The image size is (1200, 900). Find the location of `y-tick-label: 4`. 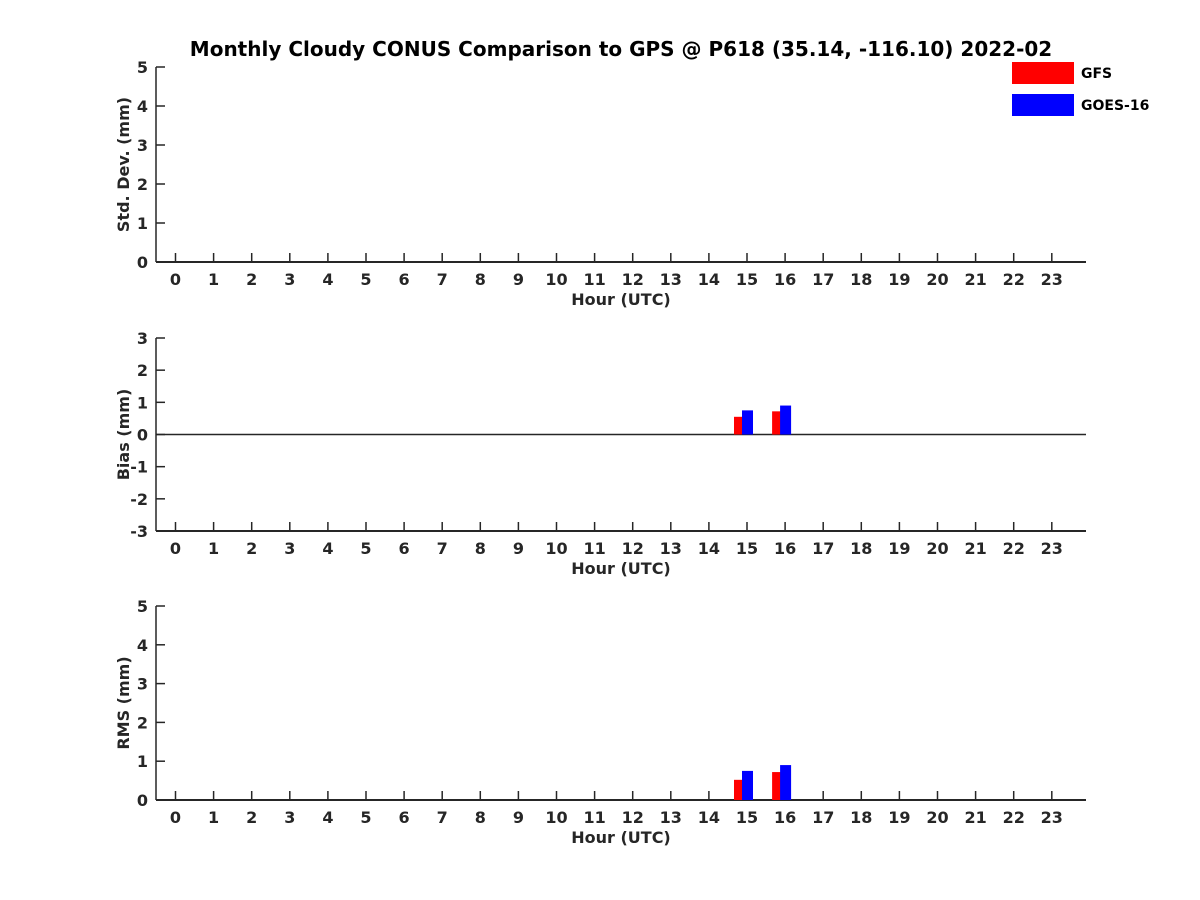

y-tick-label: 4 is located at coordinates (142, 645).